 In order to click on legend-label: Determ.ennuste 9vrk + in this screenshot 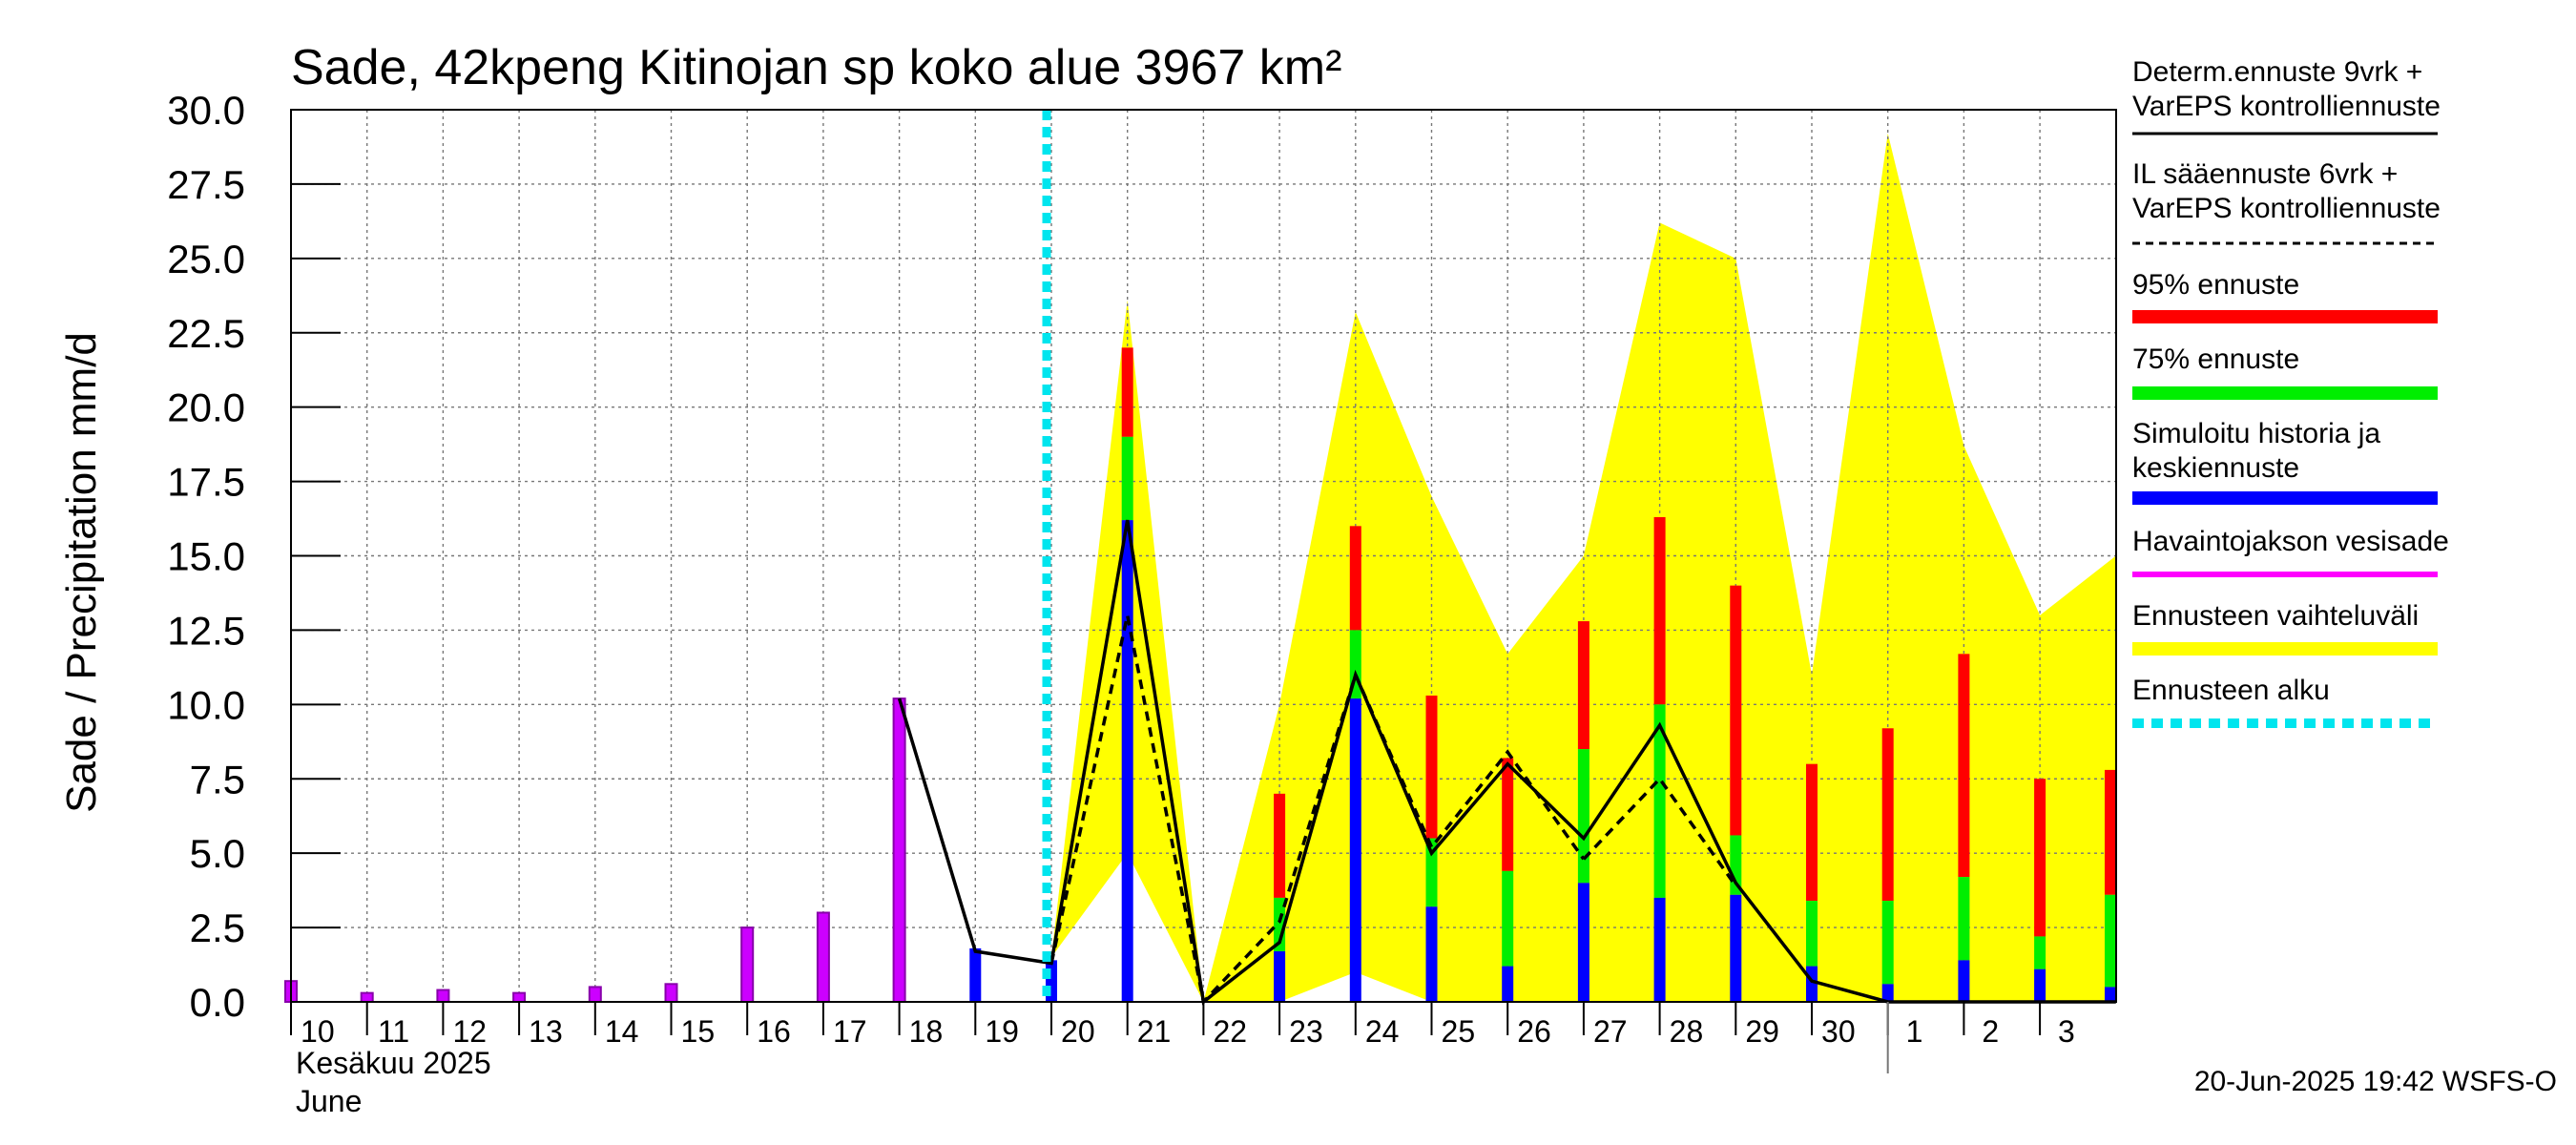, I will do `click(2277, 72)`.